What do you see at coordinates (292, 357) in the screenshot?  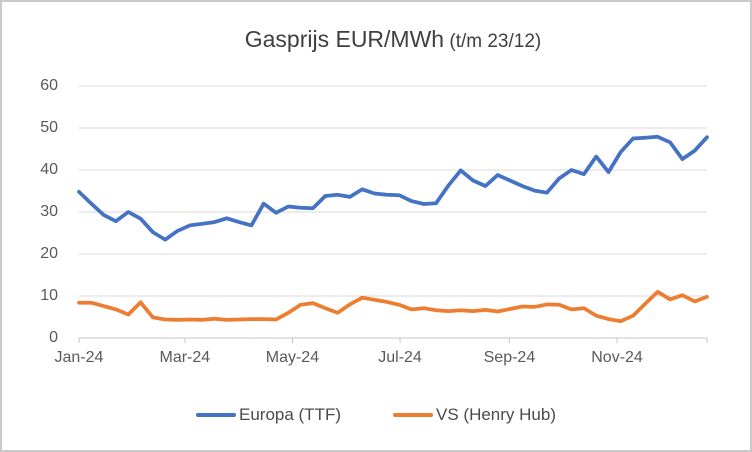 I see `x-tick-label-may-24: May-24` at bounding box center [292, 357].